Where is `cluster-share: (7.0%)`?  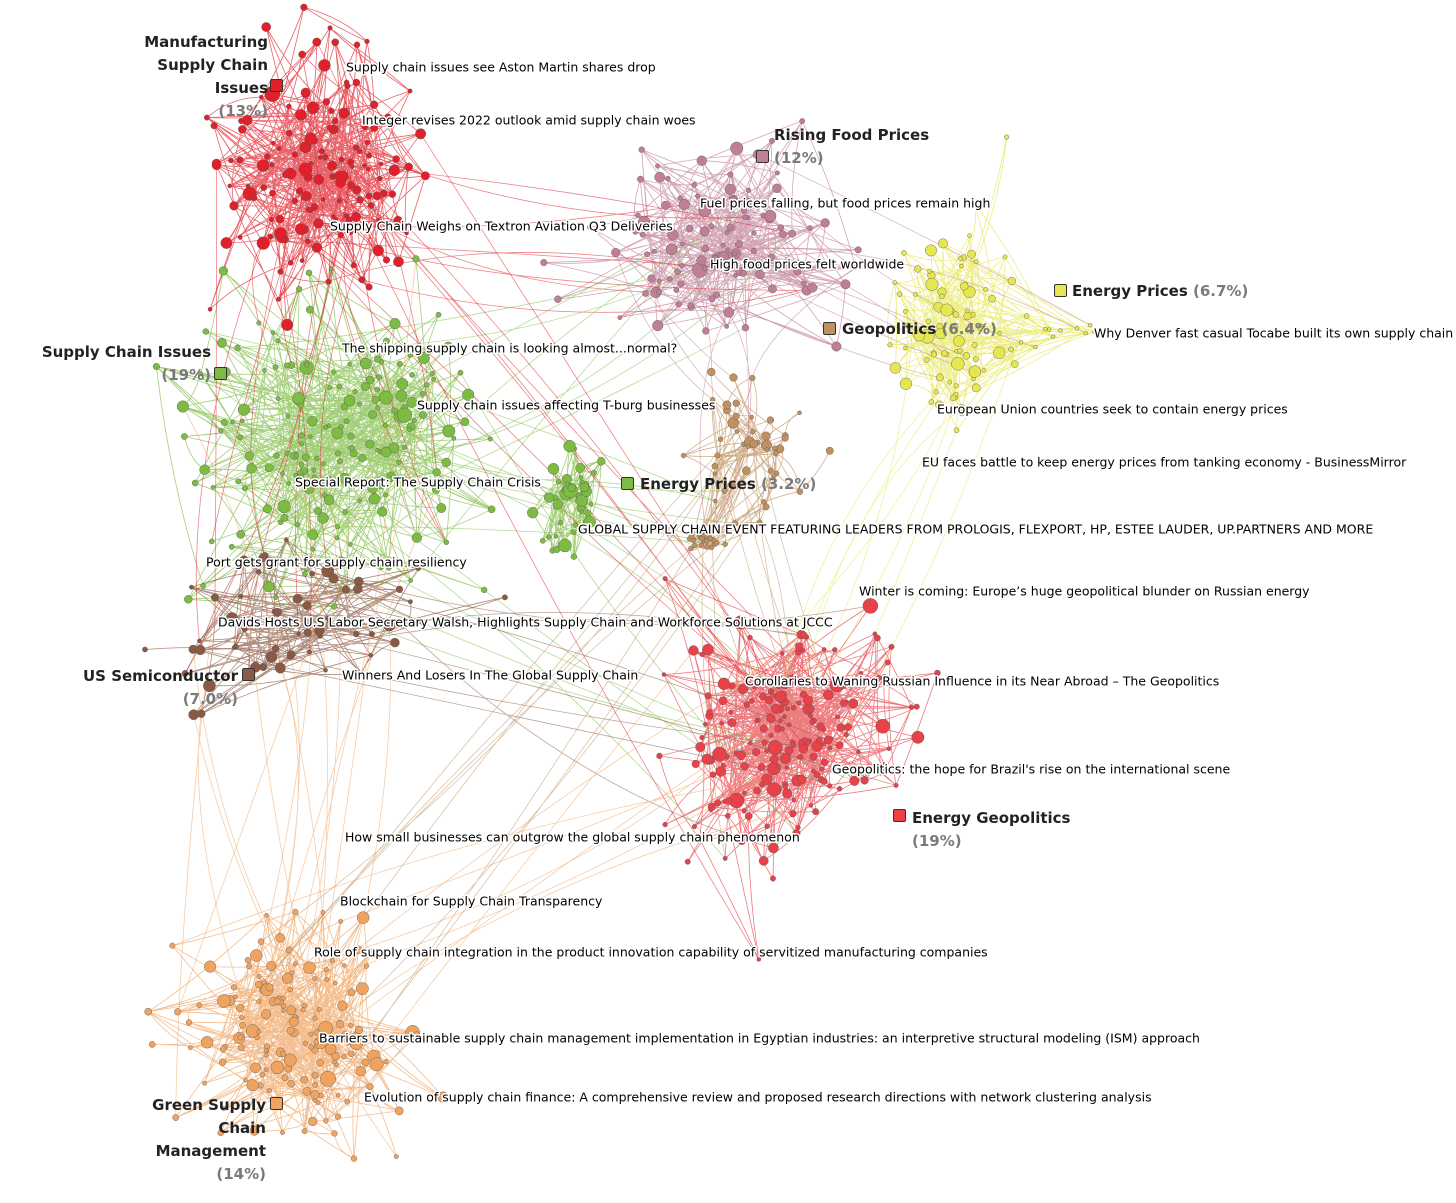
cluster-share: (7.0%) is located at coordinates (210, 699).